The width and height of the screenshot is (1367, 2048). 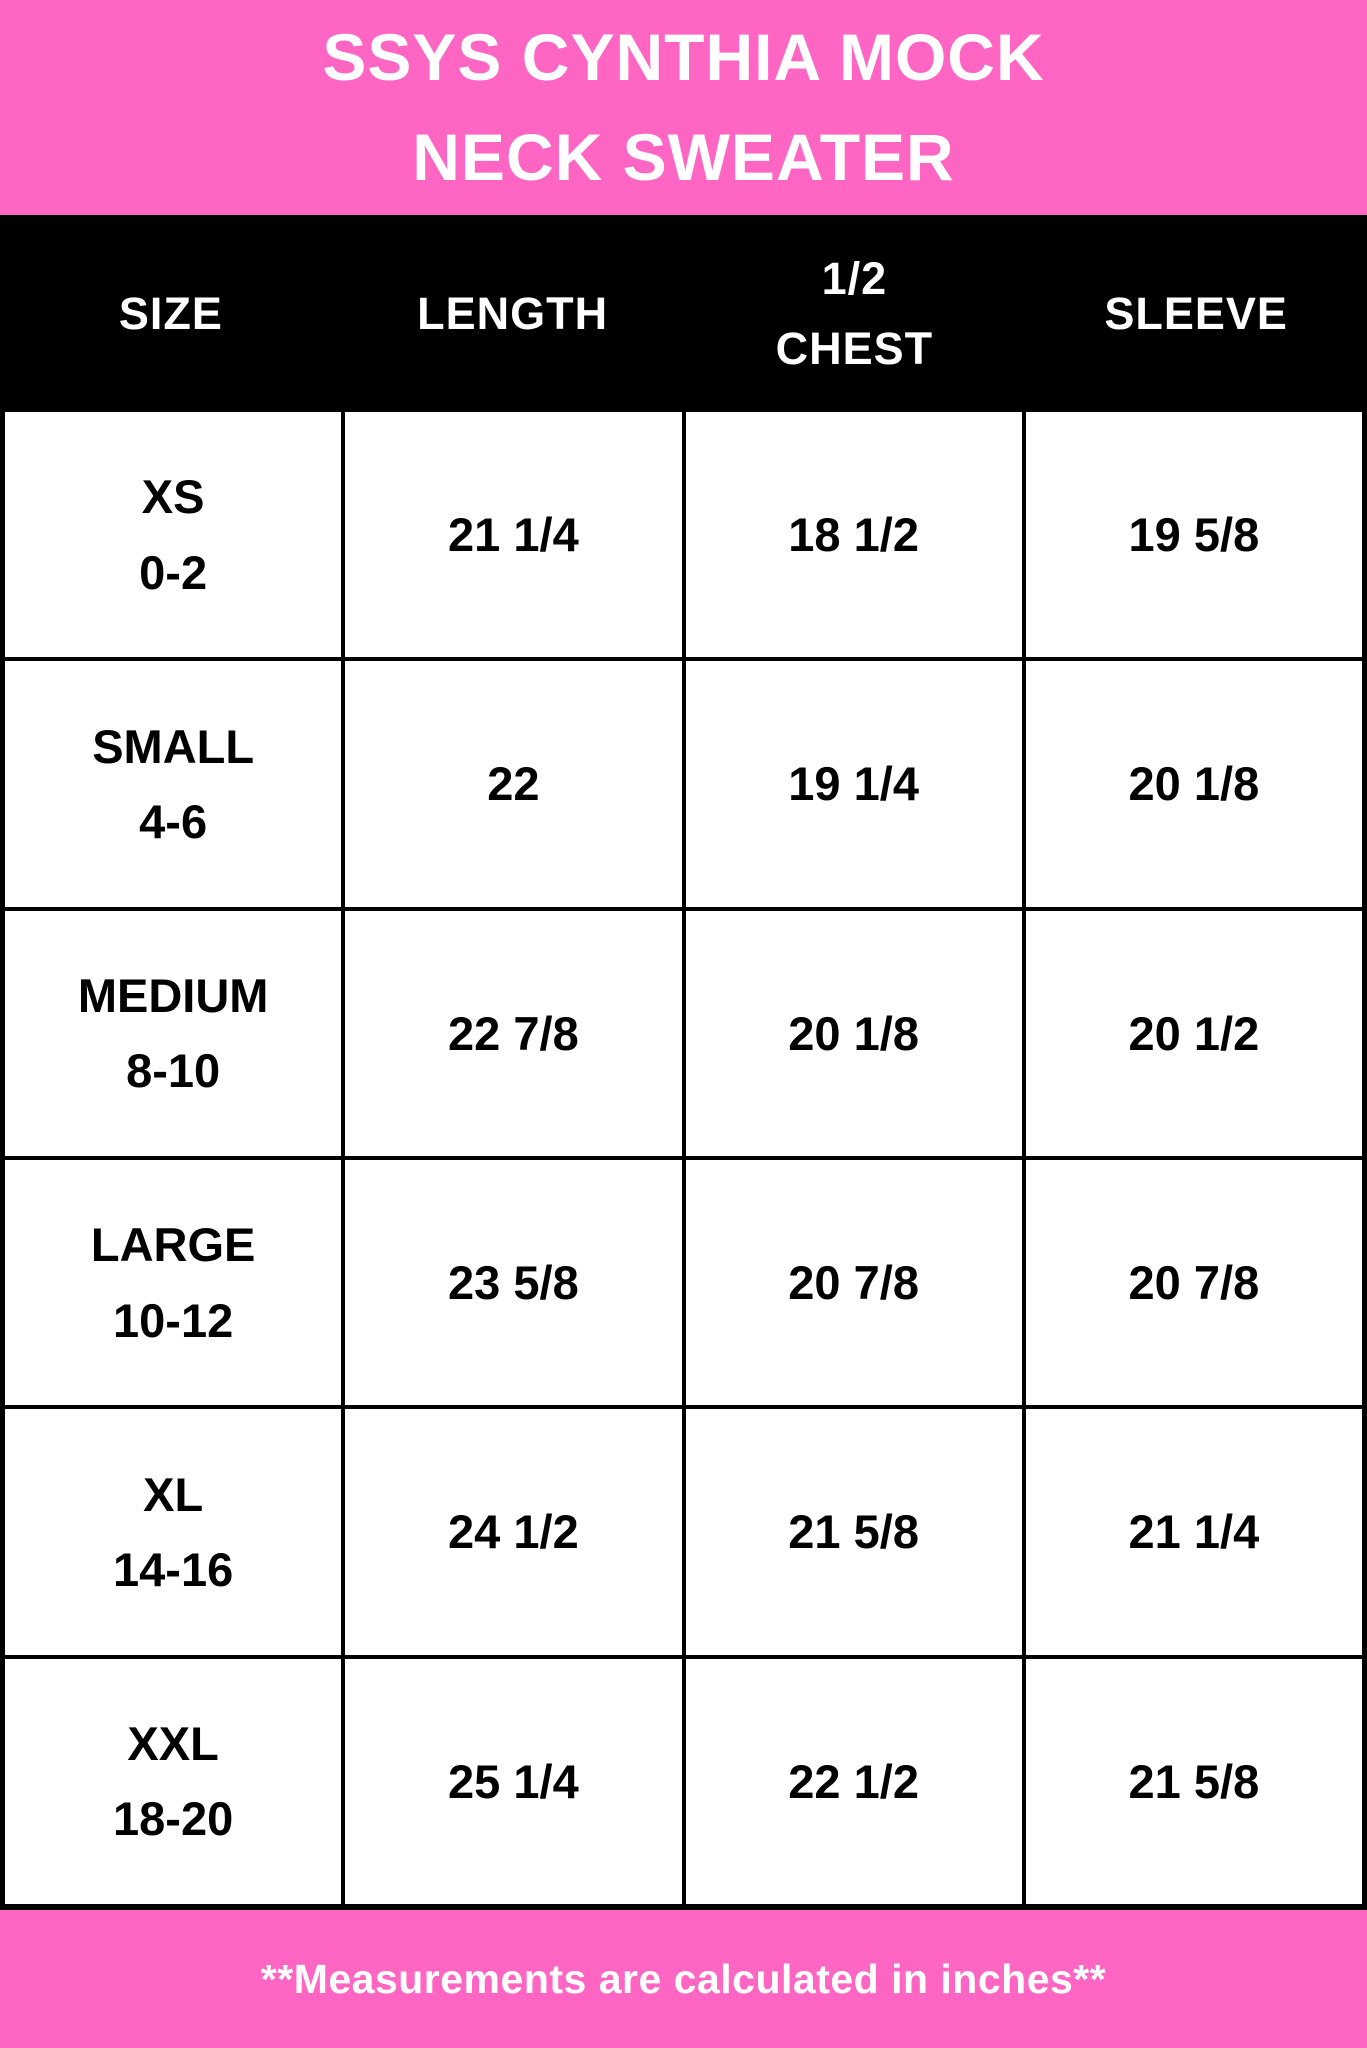 I want to click on half-chest-value: 21 5/8, so click(x=853, y=1532).